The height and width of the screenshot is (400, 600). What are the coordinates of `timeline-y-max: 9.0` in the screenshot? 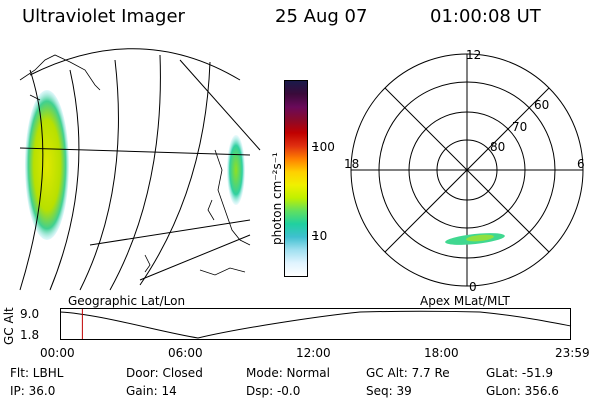 It's located at (30, 314).